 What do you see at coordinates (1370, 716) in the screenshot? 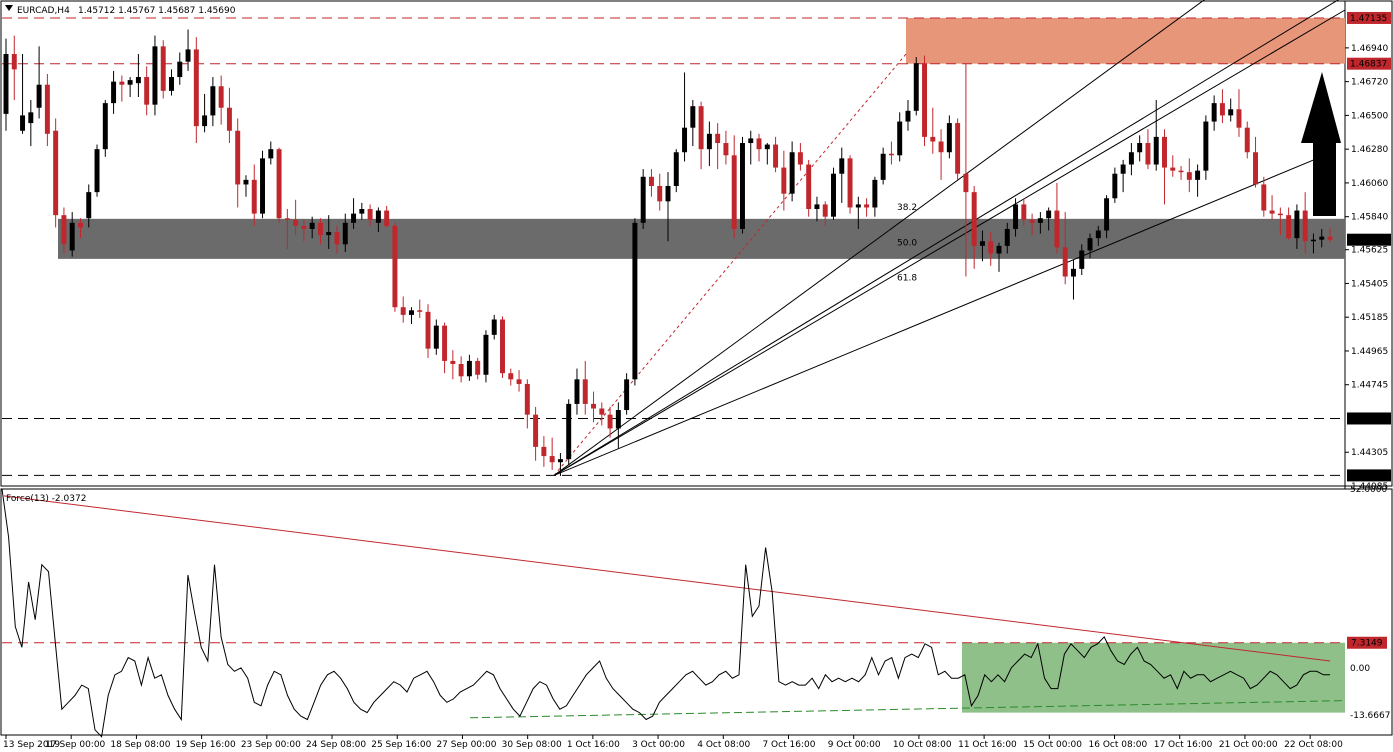
I see `indicator-tick-label: -13.6667` at bounding box center [1370, 716].